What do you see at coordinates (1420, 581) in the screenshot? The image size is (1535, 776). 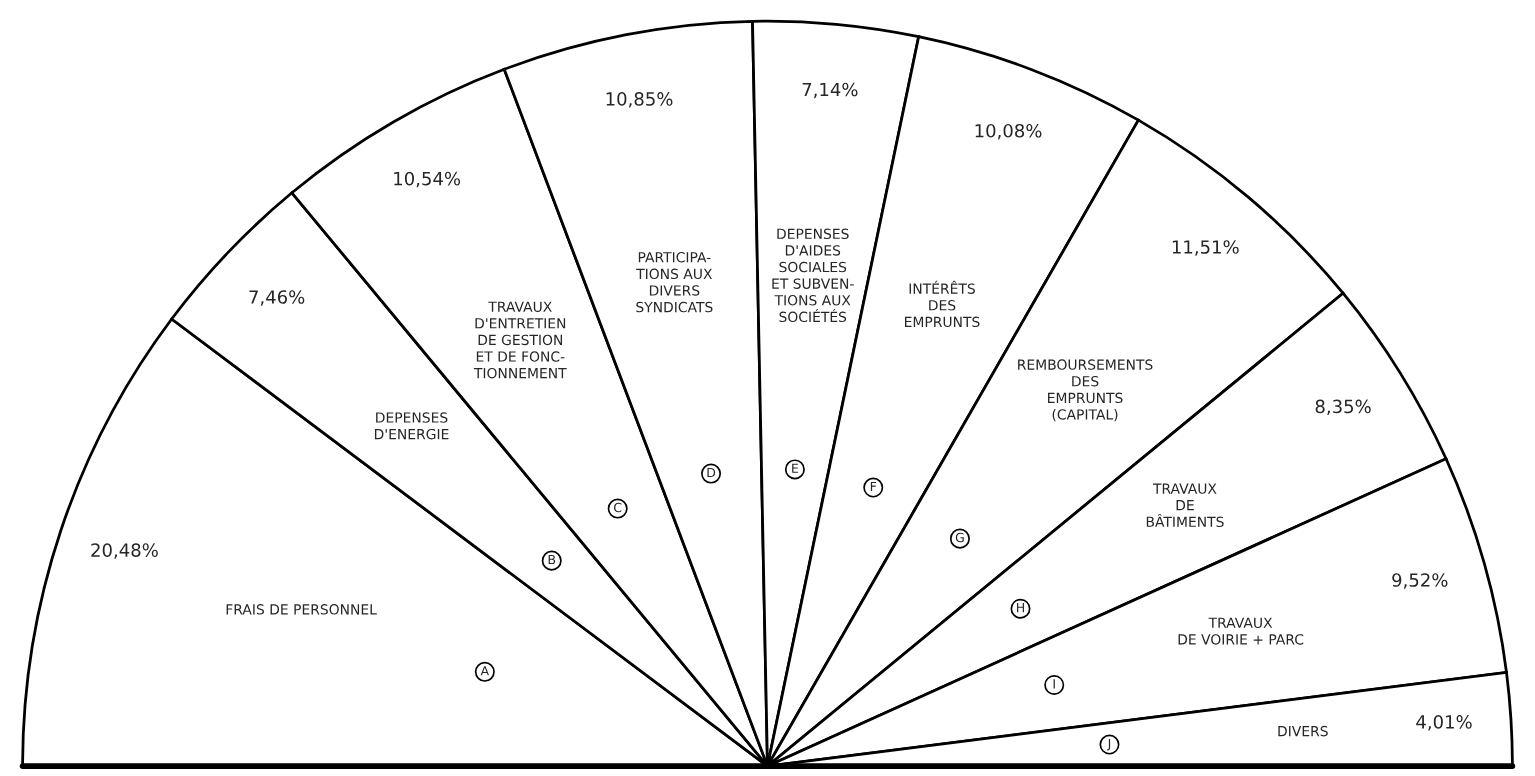 I see `data-label: 9,52%` at bounding box center [1420, 581].